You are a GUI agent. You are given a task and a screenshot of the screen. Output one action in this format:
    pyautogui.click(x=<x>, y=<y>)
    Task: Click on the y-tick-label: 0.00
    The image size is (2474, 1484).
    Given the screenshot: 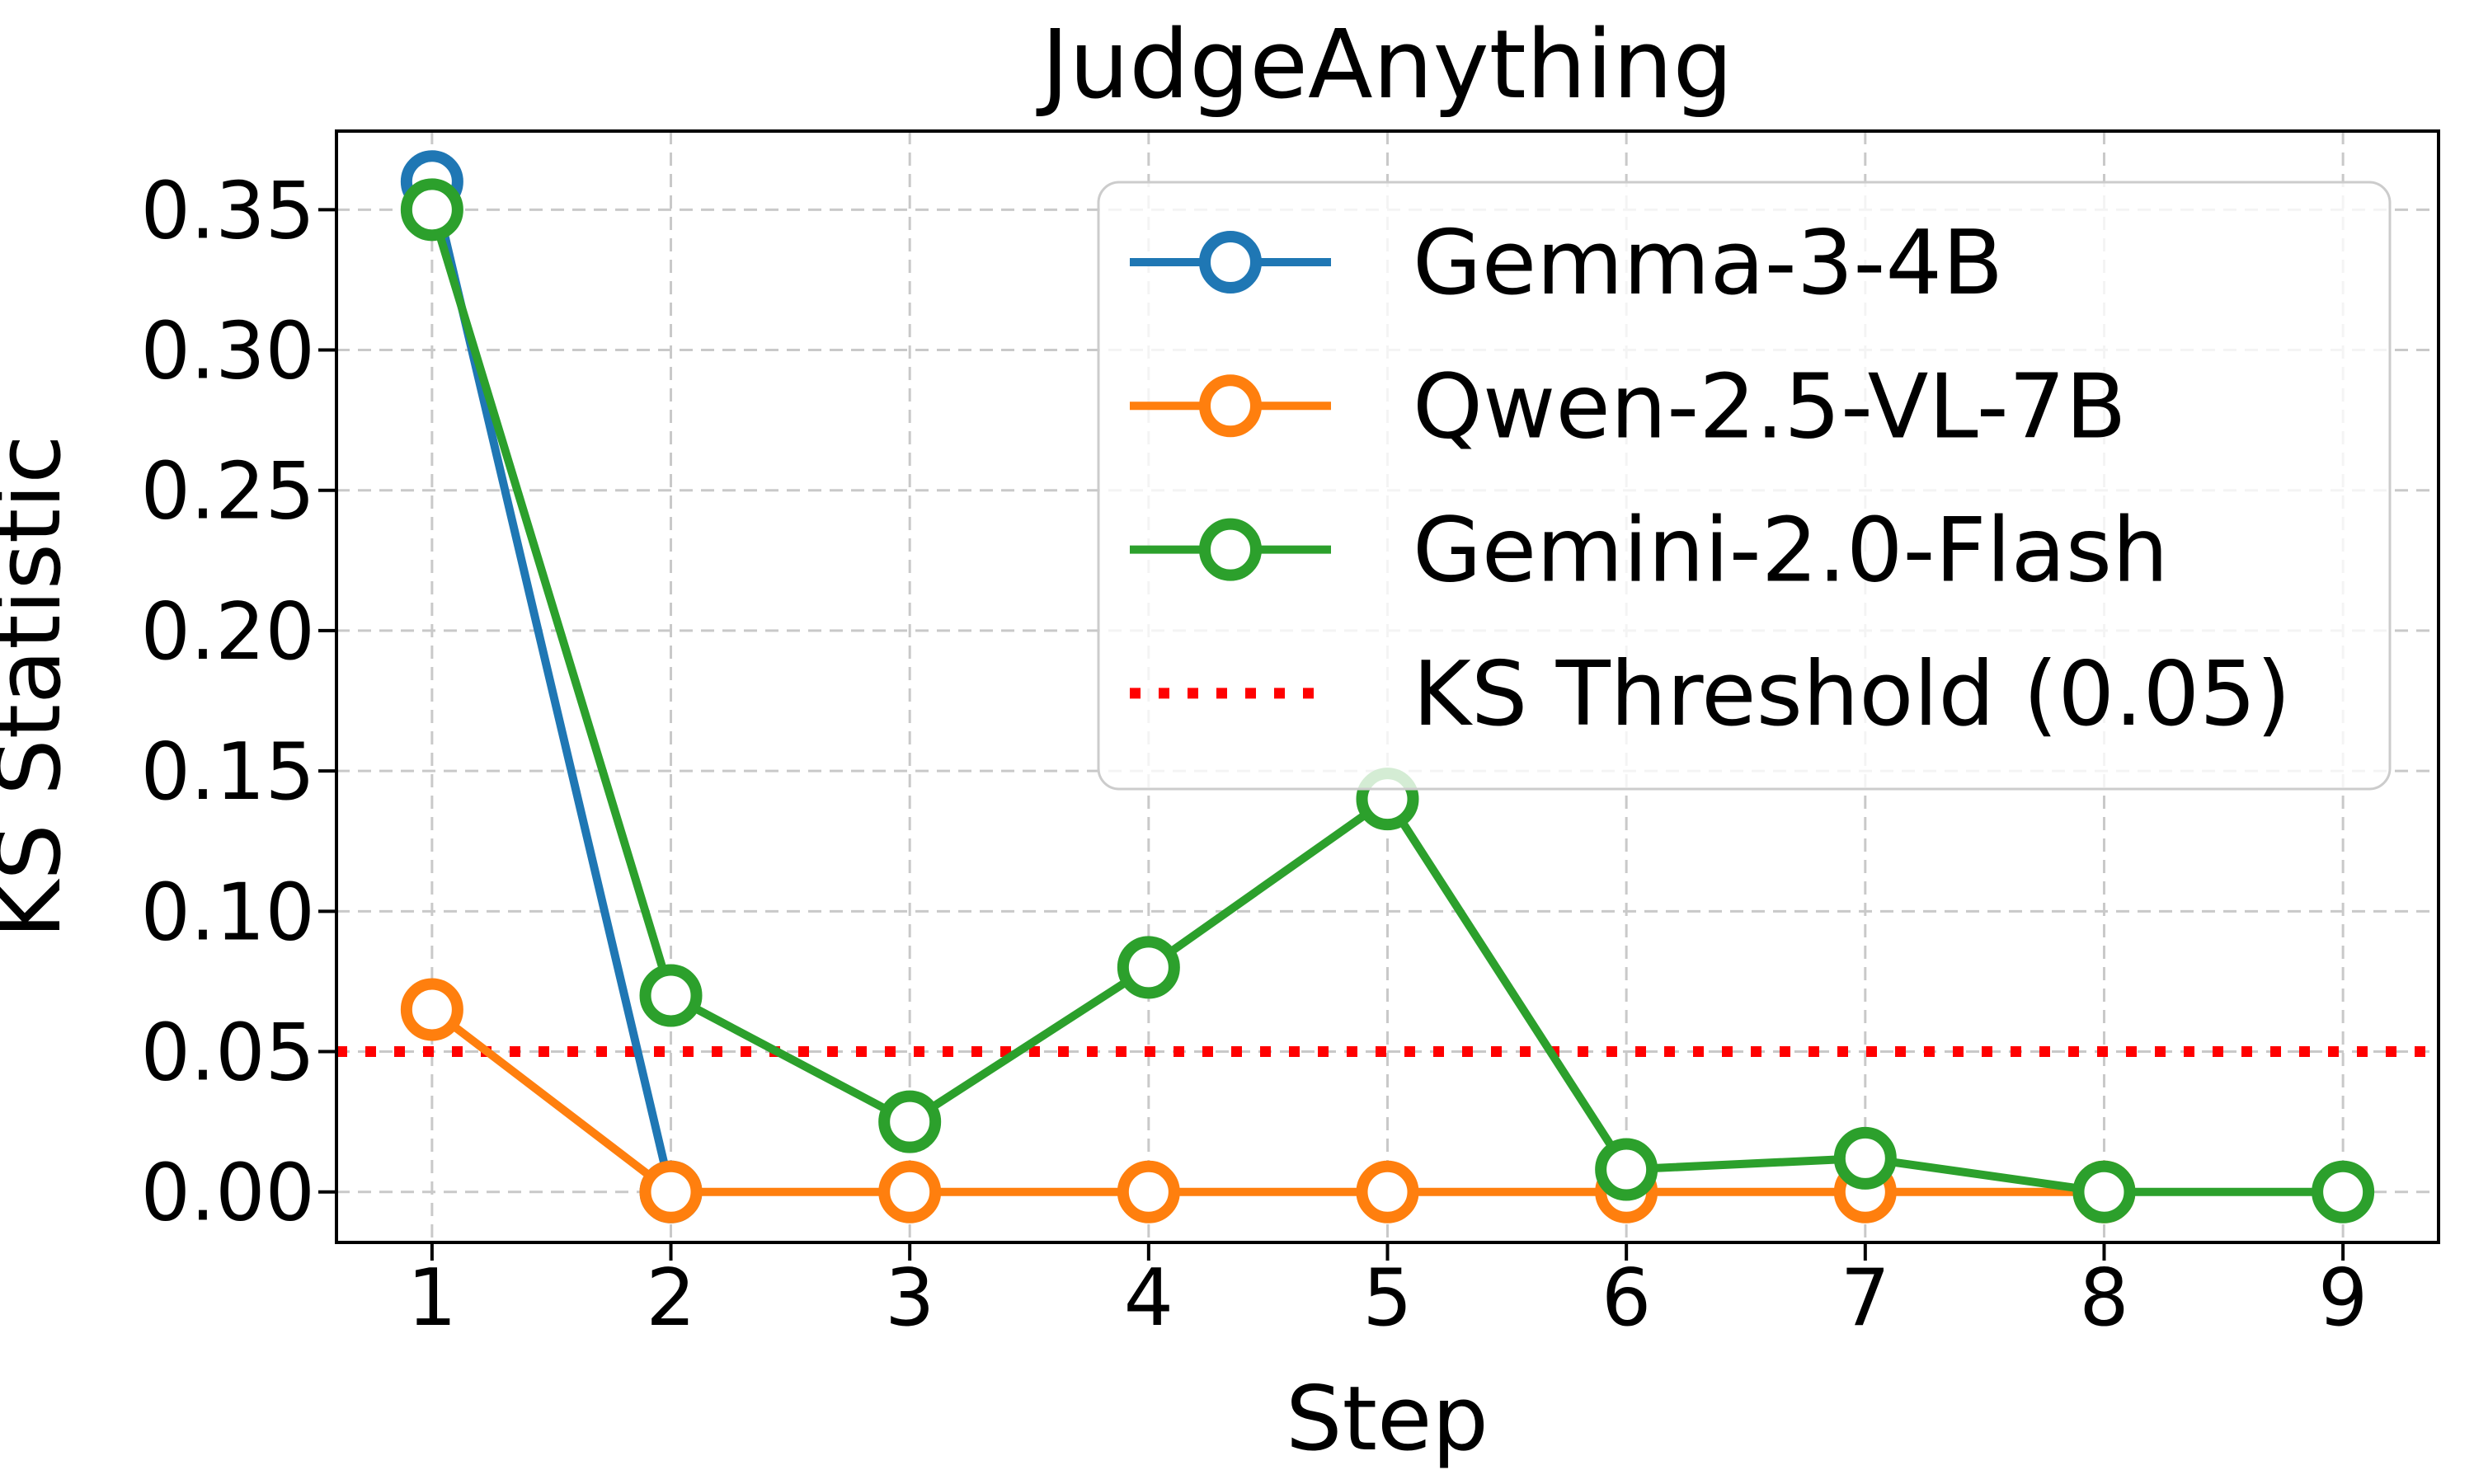 What is the action you would take?
    pyautogui.click(x=227, y=1193)
    